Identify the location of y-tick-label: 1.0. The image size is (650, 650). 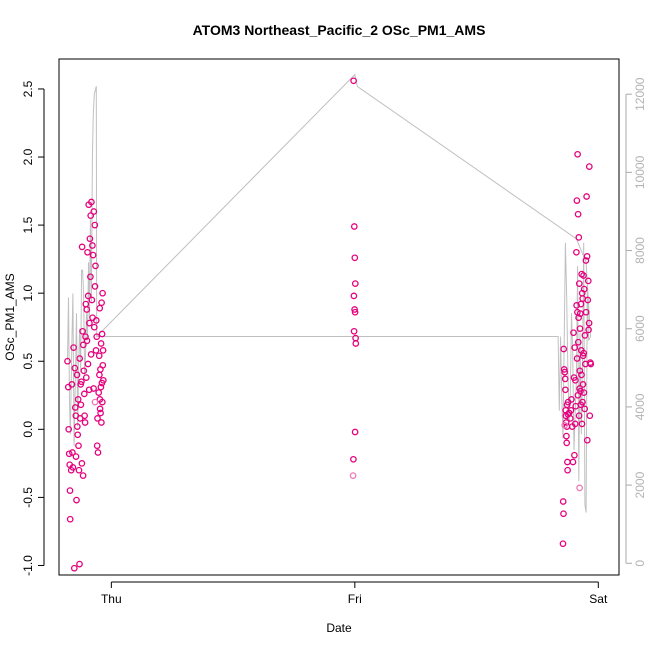
(28, 293).